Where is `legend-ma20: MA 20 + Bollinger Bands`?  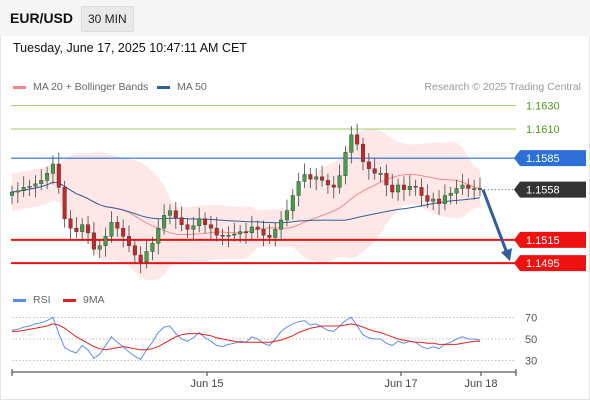 legend-ma20: MA 20 + Bollinger Bands is located at coordinates (80, 87).